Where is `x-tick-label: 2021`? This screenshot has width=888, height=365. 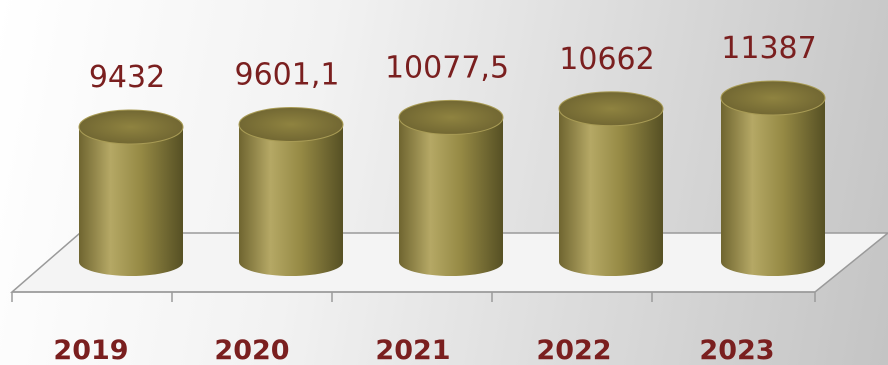
x-tick-label: 2021 is located at coordinates (412, 350).